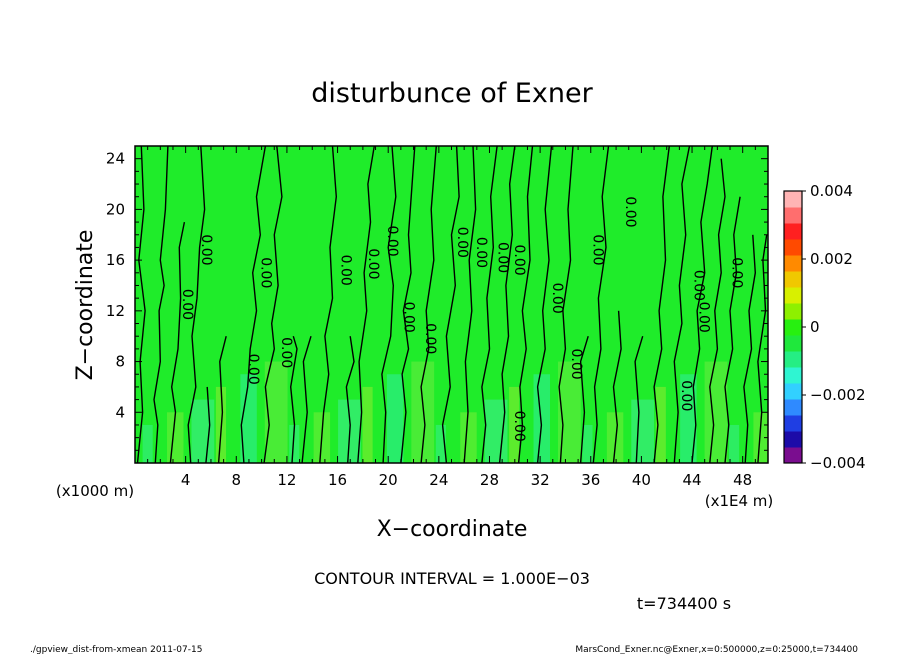 Image resolution: width=904 pixels, height=654 pixels. Describe the element at coordinates (120, 412) in the screenshot. I see `y-tick-label: 4` at that location.